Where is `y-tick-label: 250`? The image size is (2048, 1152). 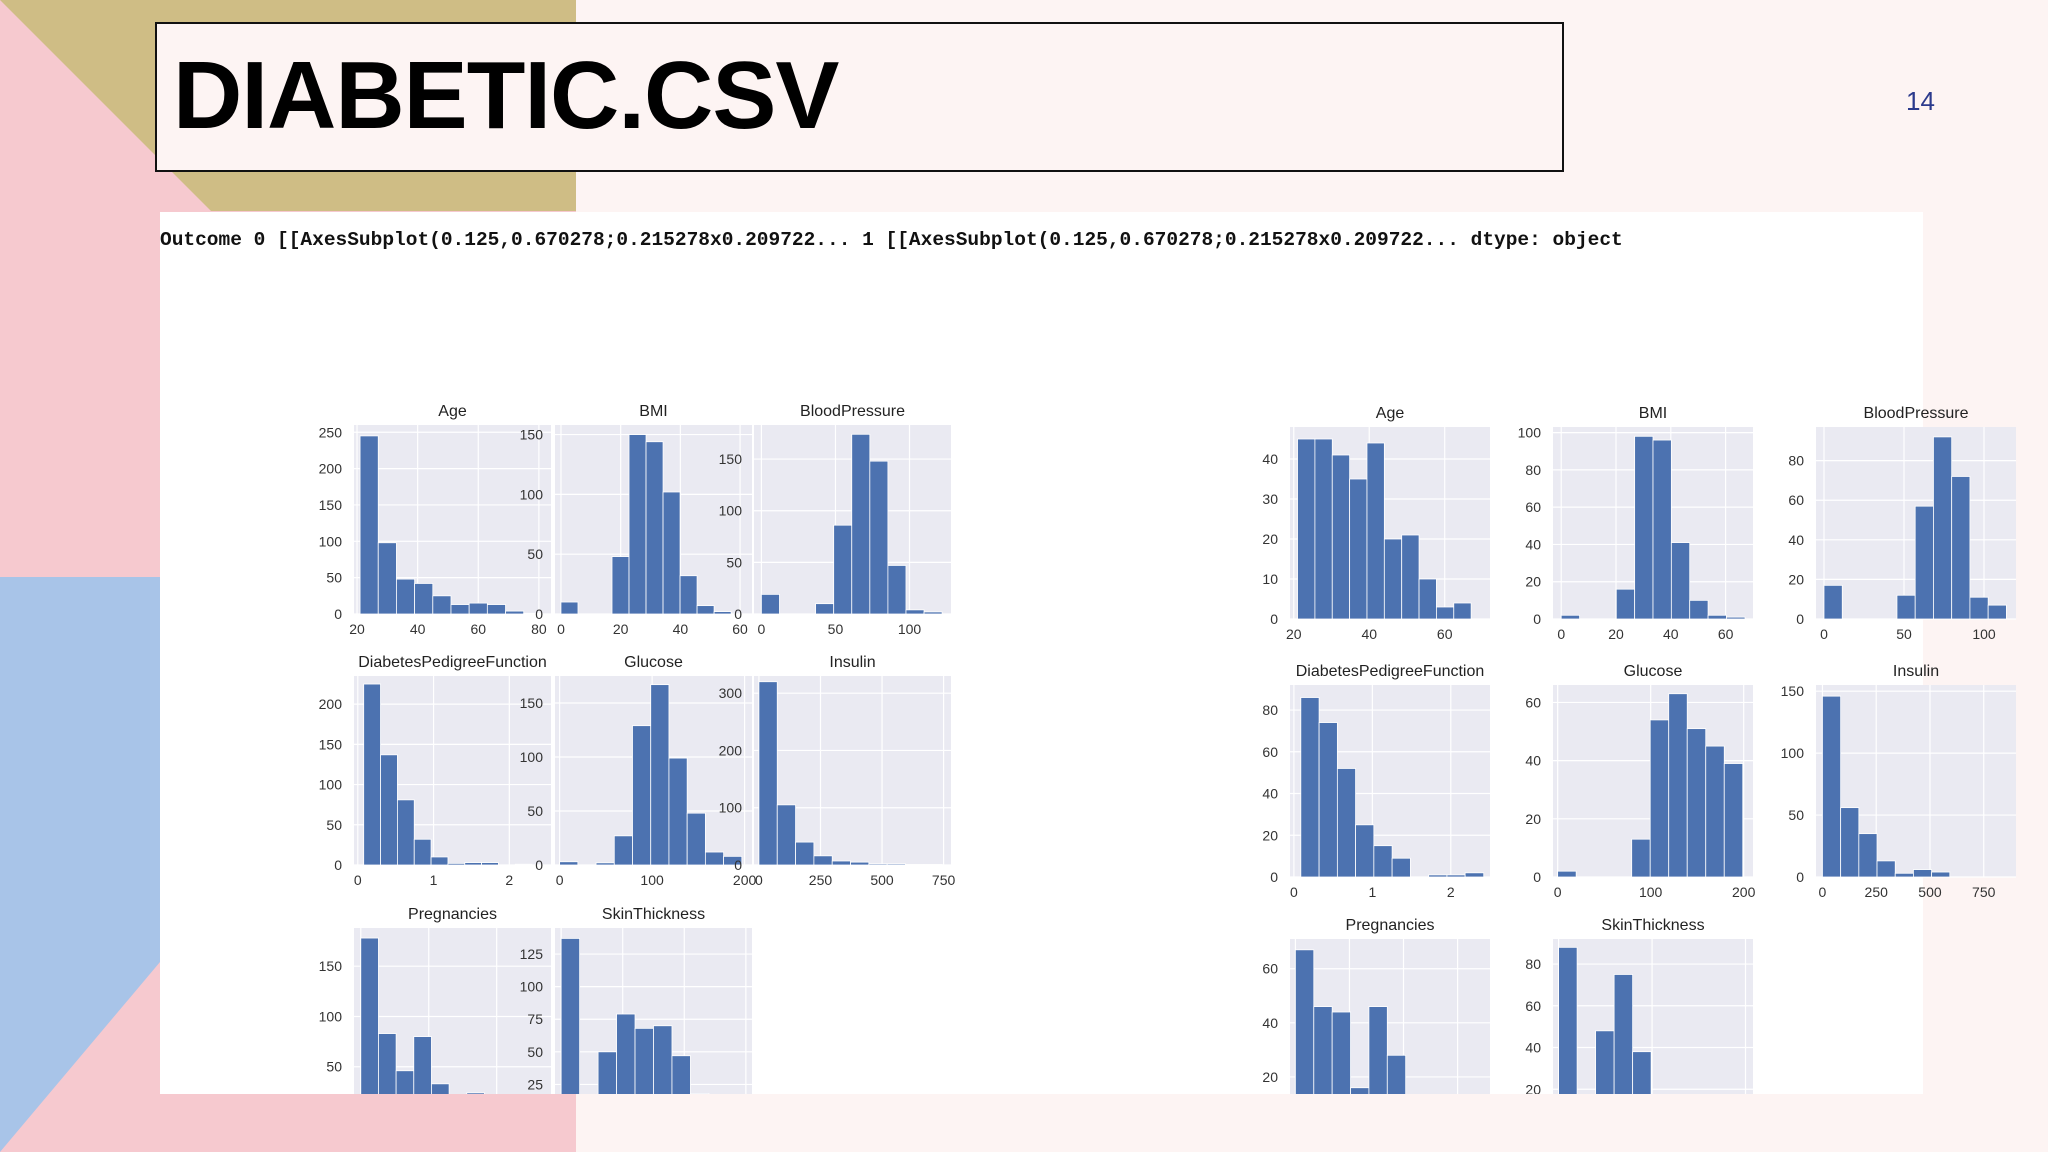 y-tick-label: 250 is located at coordinates (331, 432).